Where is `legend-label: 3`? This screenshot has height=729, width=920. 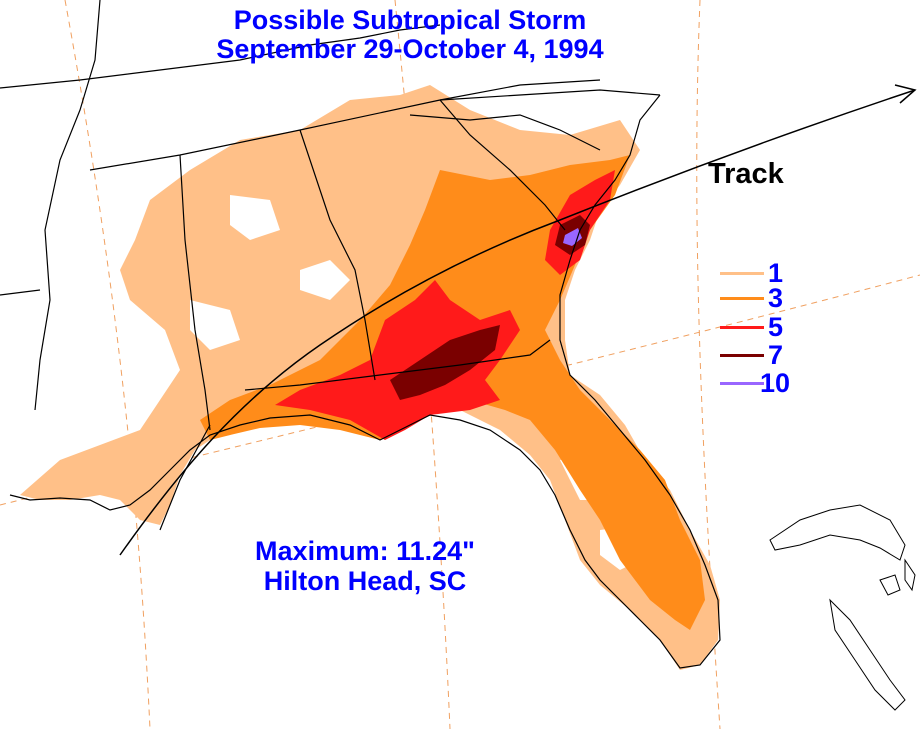
legend-label: 3 is located at coordinates (776, 298).